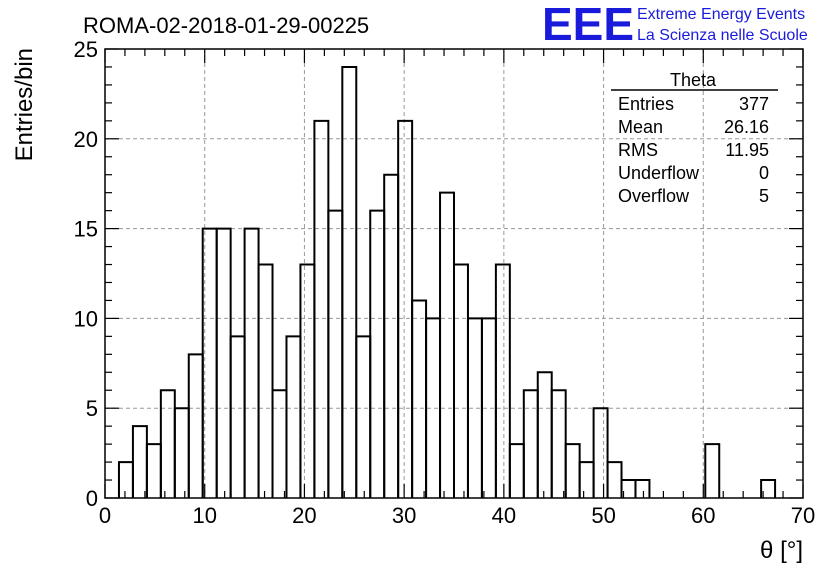  Describe the element at coordinates (722, 35) in the screenshot. I see `logo-line-2: La Scienza nelle Scuole` at that location.